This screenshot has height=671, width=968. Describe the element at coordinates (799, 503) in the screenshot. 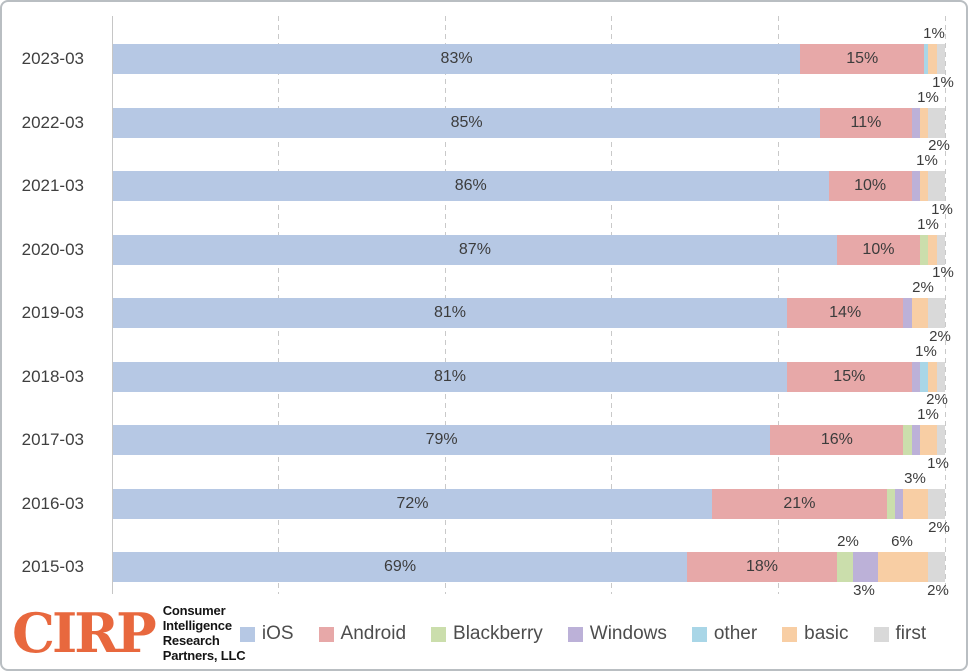

I see `segment-value-label: 21%` at that location.